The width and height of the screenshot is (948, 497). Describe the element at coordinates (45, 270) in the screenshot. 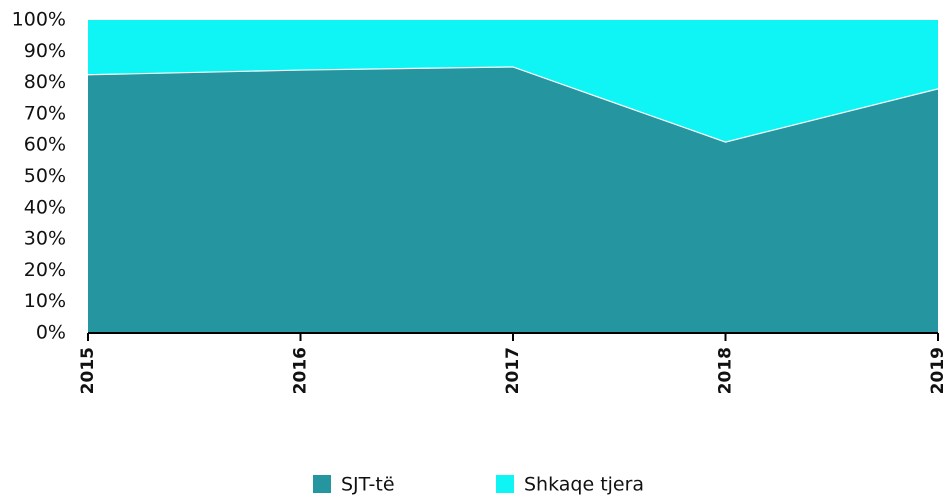

I see `y-tick-label: 20%` at that location.